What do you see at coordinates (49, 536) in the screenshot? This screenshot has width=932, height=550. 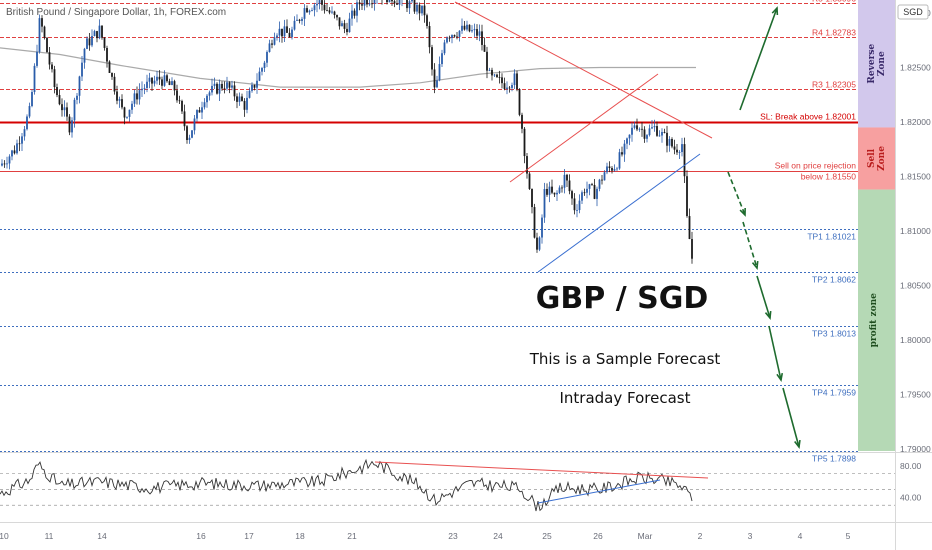 I see `time-tick-label: 11` at bounding box center [49, 536].